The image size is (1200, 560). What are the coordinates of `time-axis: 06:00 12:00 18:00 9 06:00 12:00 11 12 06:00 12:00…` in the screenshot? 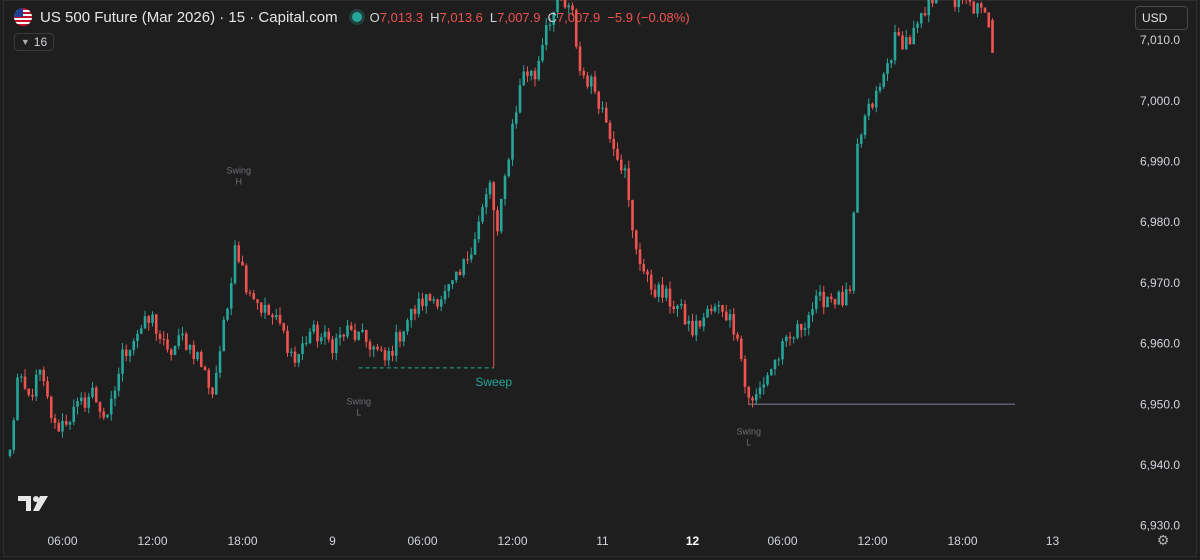 It's located at (553, 541).